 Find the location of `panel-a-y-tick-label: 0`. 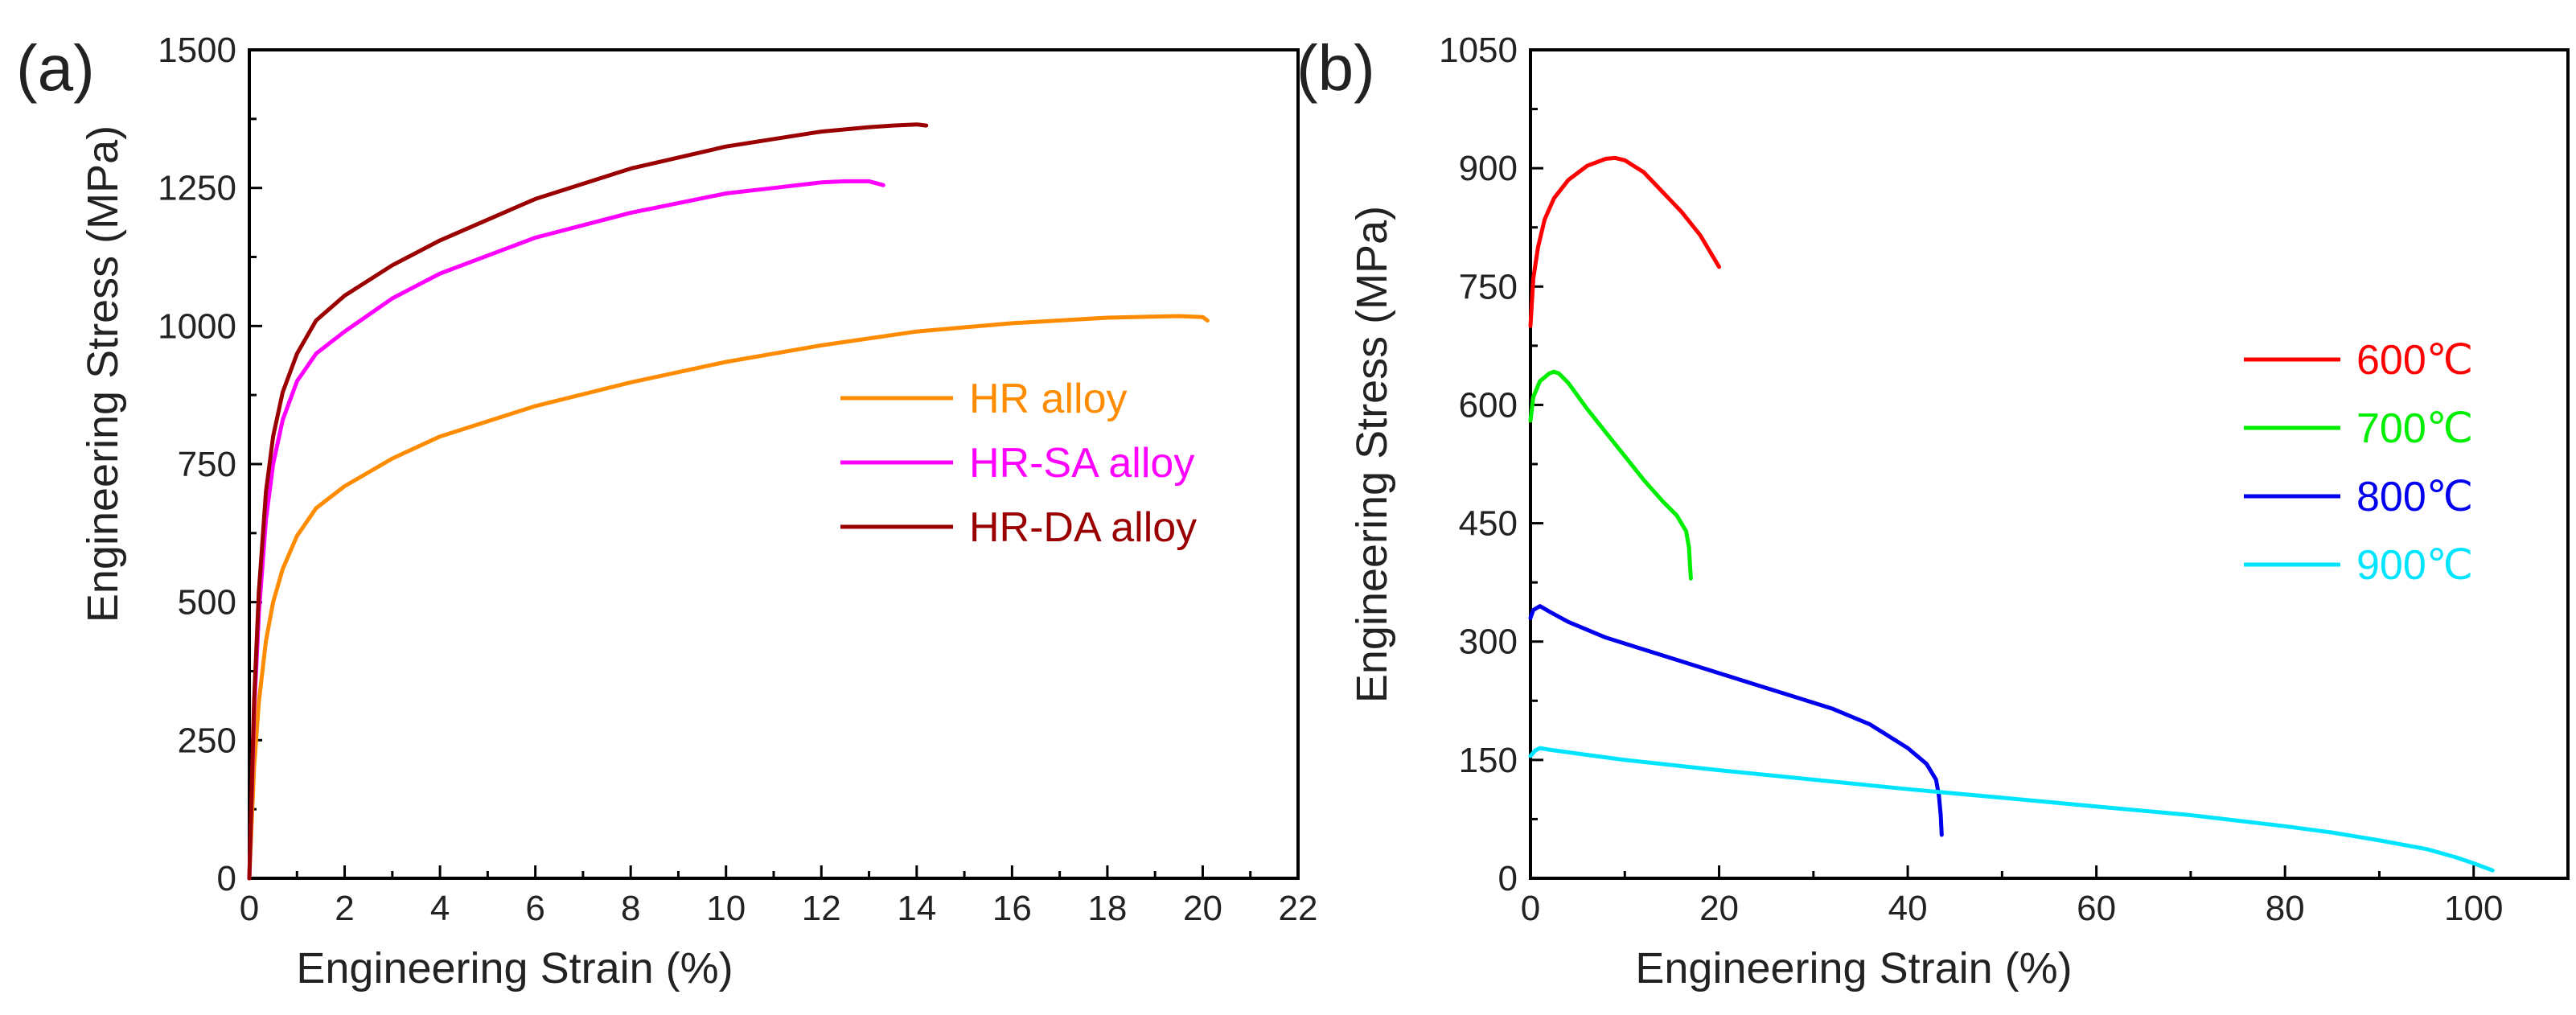

panel-a-y-tick-label: 0 is located at coordinates (226, 879).